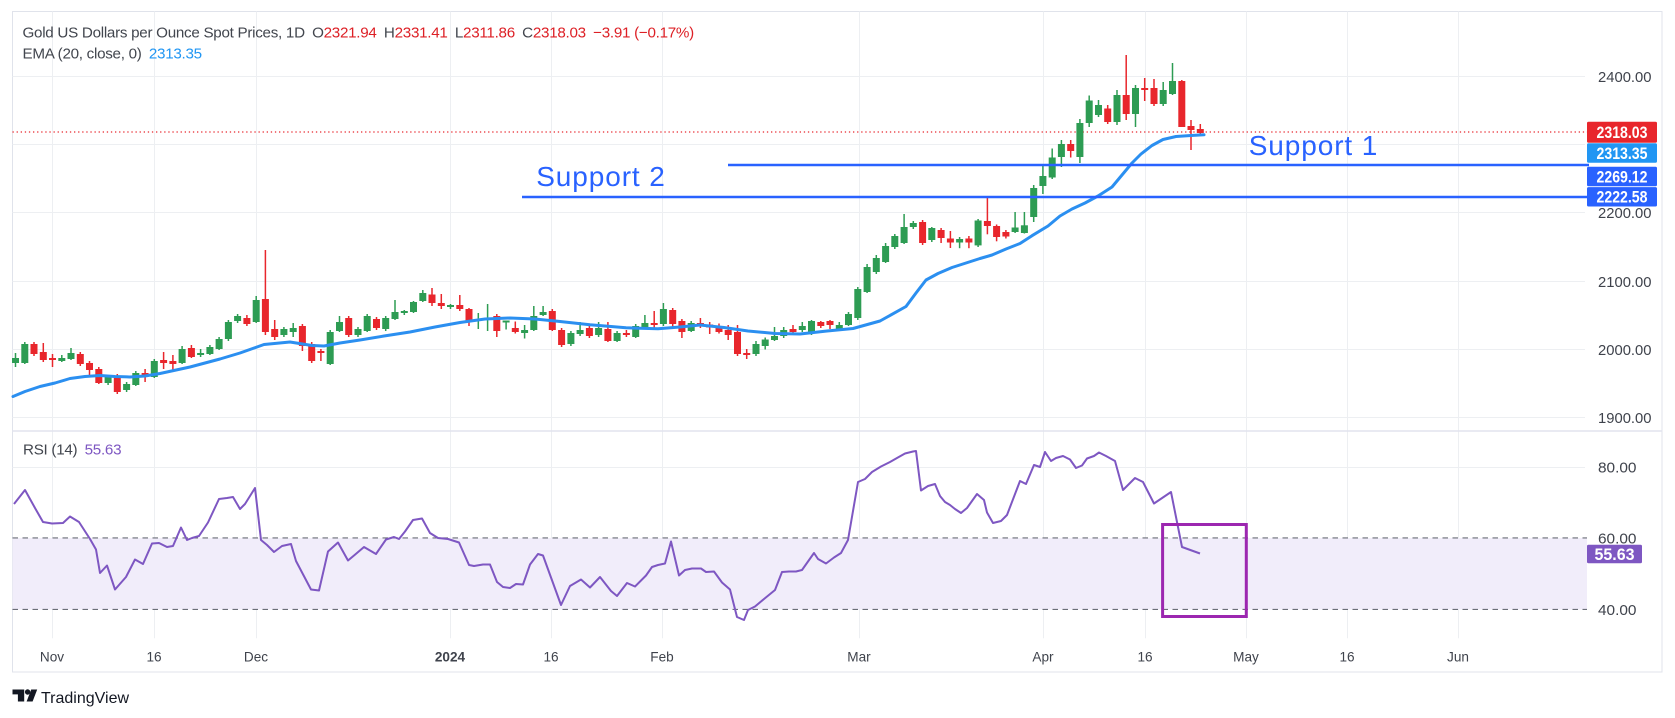 The image size is (1675, 718). What do you see at coordinates (85, 698) in the screenshot?
I see `svg-text: TradingView` at bounding box center [85, 698].